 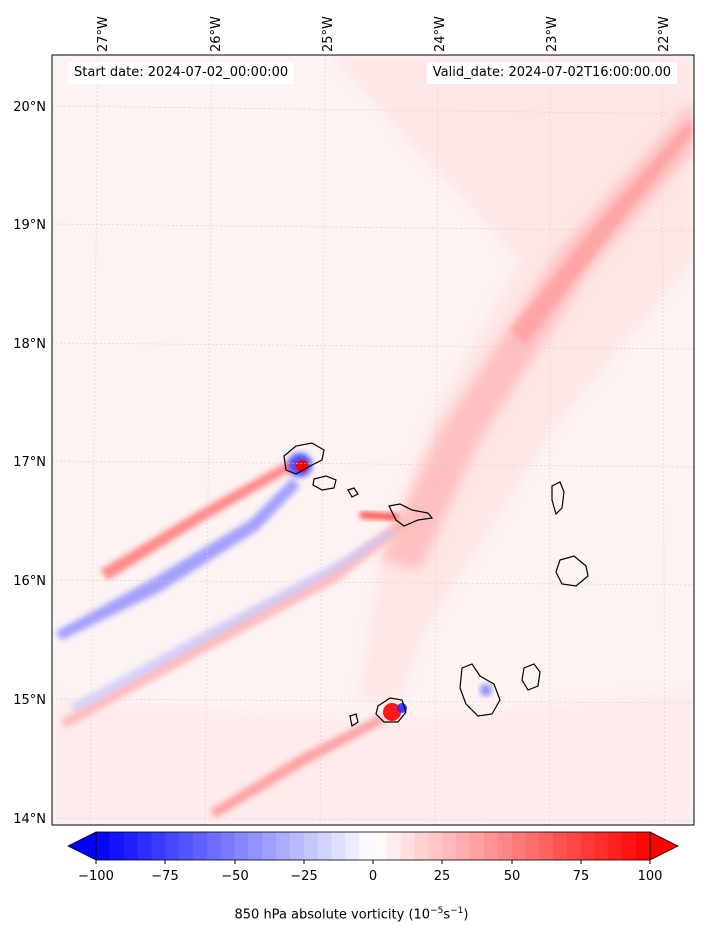 What do you see at coordinates (164, 876) in the screenshot?
I see `cbar-tick-label: −75` at bounding box center [164, 876].